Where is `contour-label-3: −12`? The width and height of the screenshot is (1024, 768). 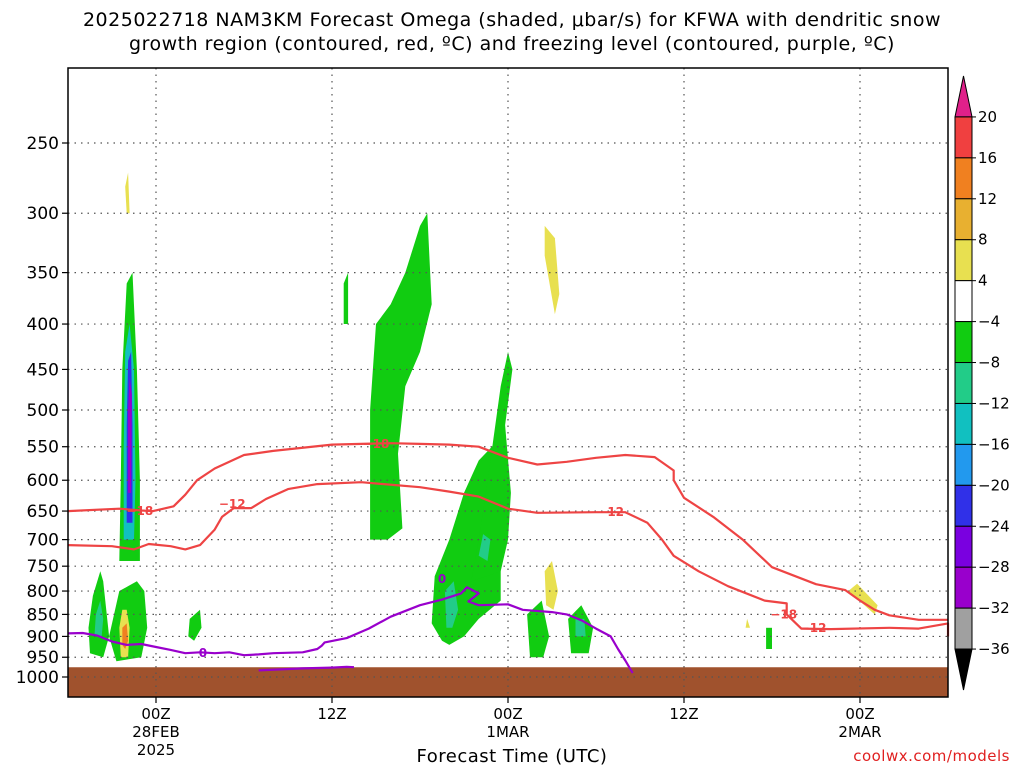
contour-label-3: −12 is located at coordinates (232, 504).